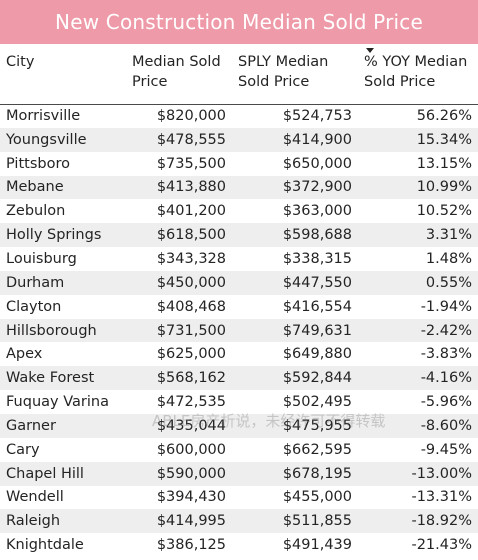  Describe the element at coordinates (295, 187) in the screenshot. I see `cell-sply-median-sold-price: $372,900` at that location.